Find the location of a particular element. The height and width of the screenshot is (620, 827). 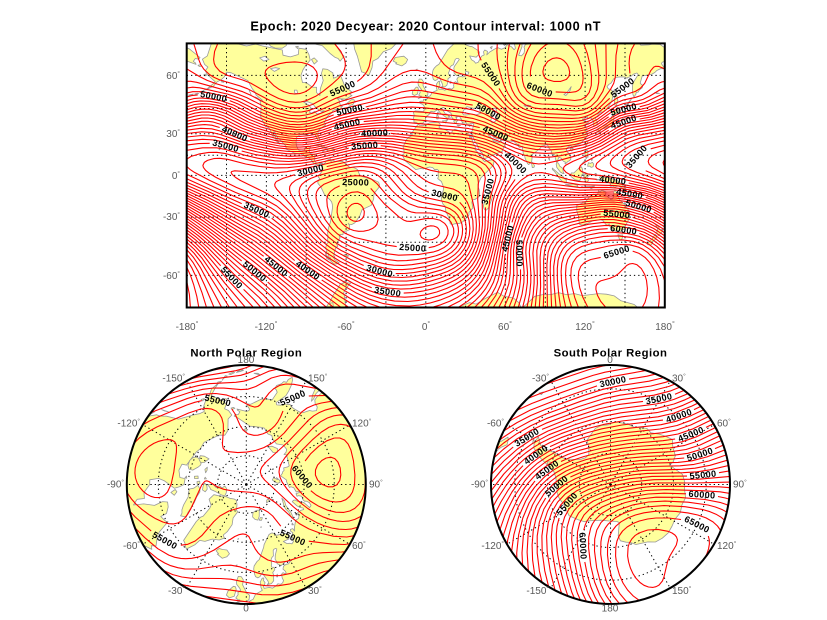

svg-text: 50000 is located at coordinates (519, 253).